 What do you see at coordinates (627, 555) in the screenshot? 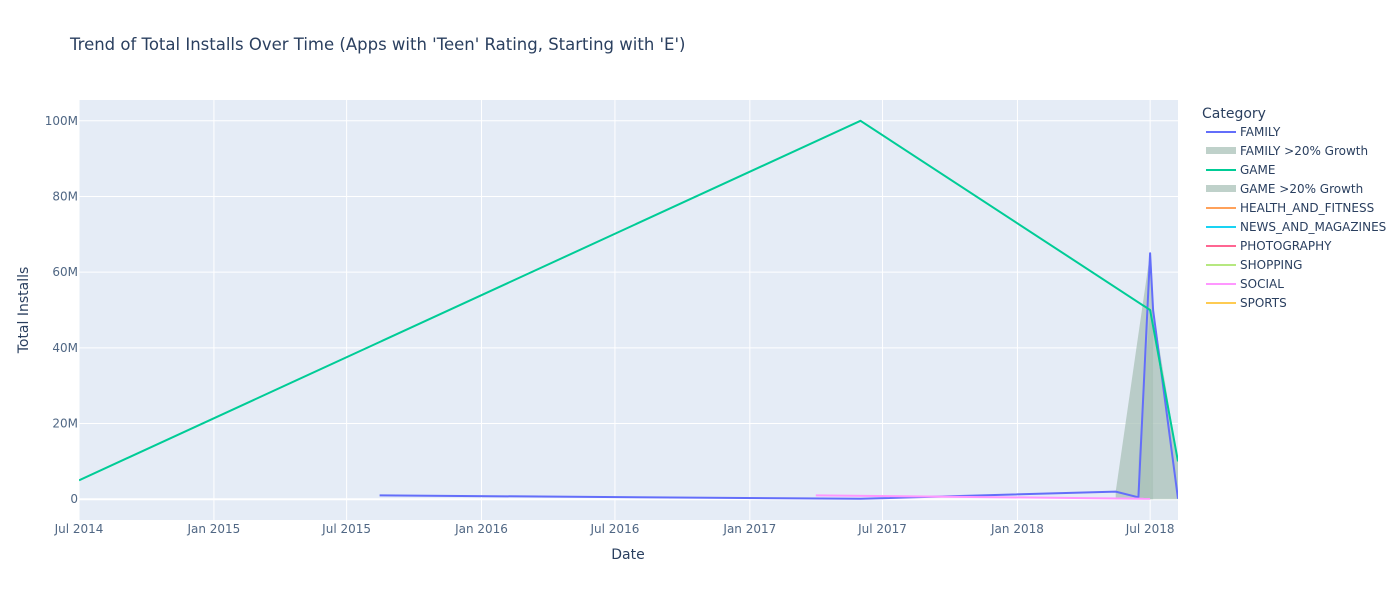
I see `x-axis-title: Date` at bounding box center [627, 555].